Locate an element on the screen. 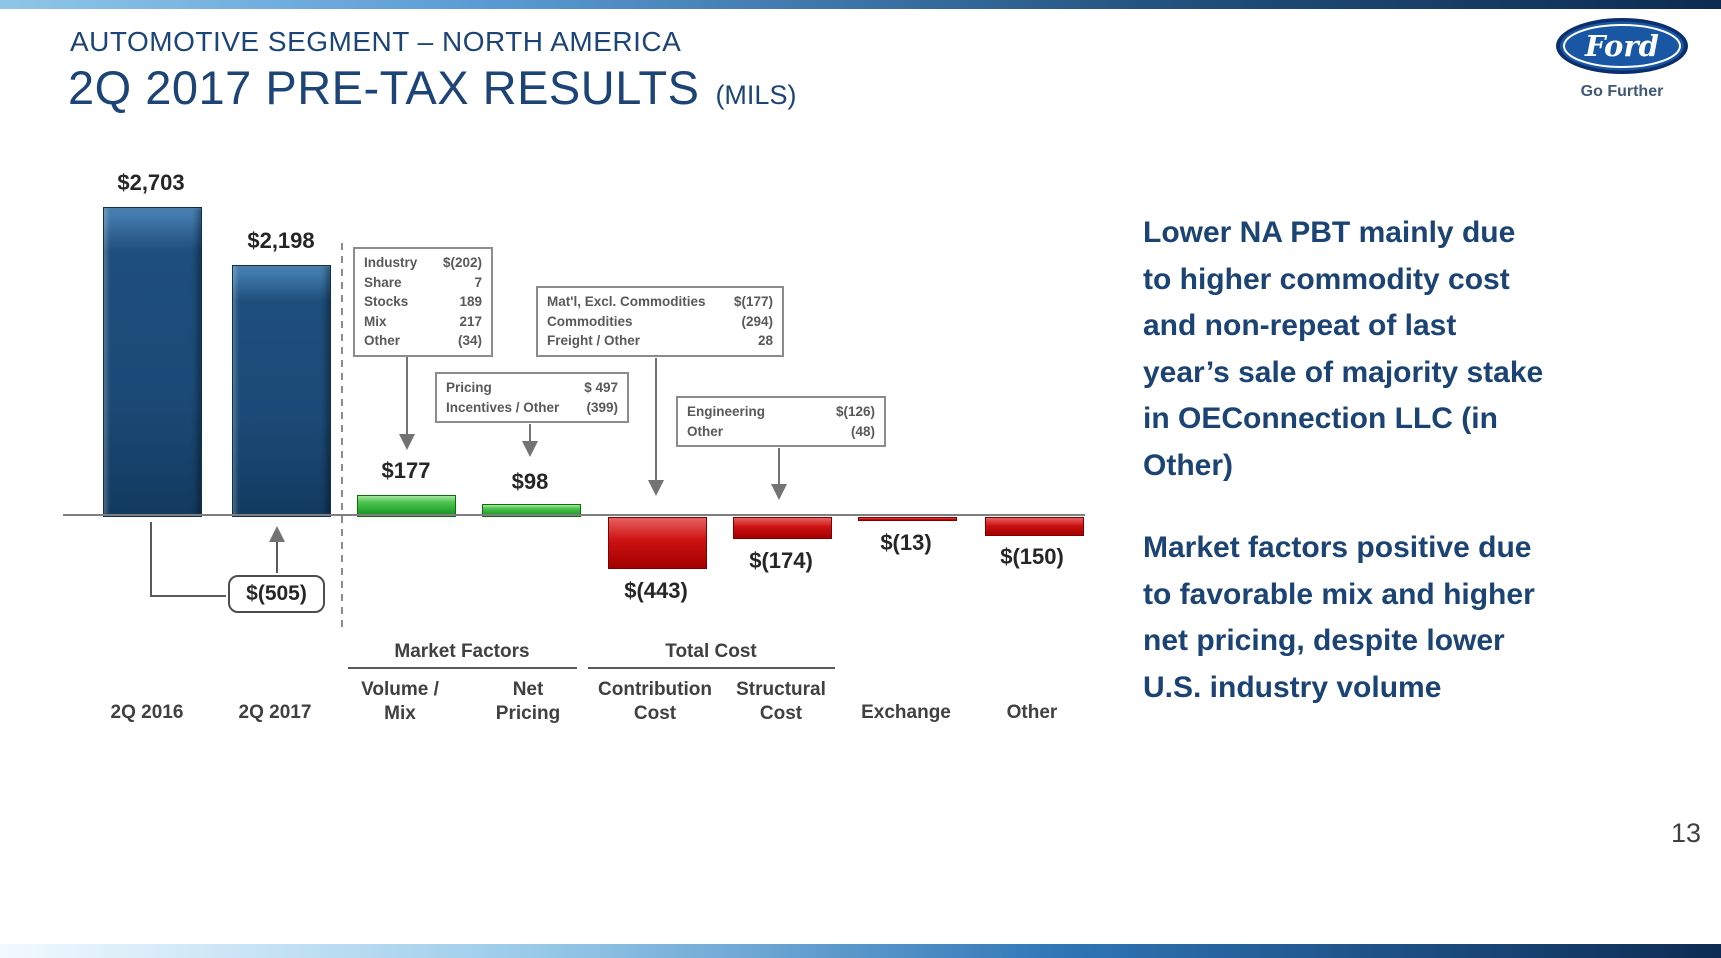 The width and height of the screenshot is (1721, 958). bar-value-volume-mix: $177 is located at coordinates (406, 470).